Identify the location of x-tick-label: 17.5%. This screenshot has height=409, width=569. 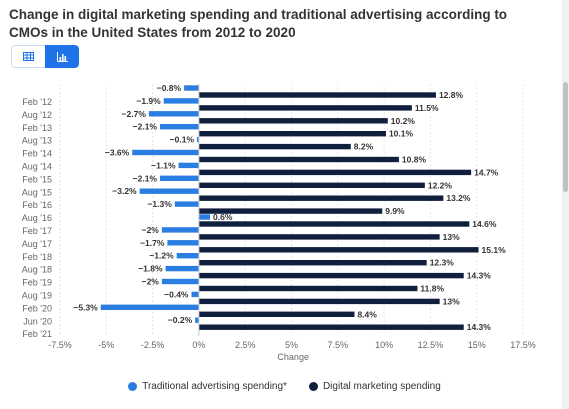
(523, 345).